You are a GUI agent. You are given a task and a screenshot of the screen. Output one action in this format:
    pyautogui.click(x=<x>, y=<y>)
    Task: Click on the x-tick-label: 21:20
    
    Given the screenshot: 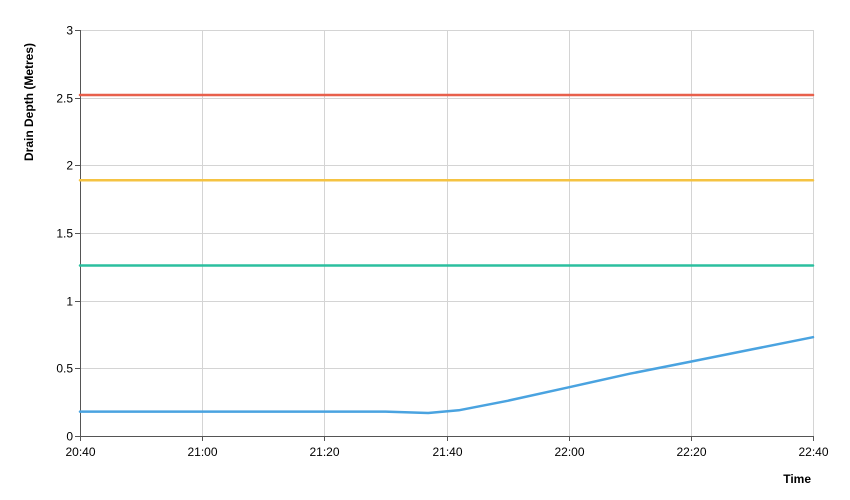 What is the action you would take?
    pyautogui.click(x=324, y=452)
    